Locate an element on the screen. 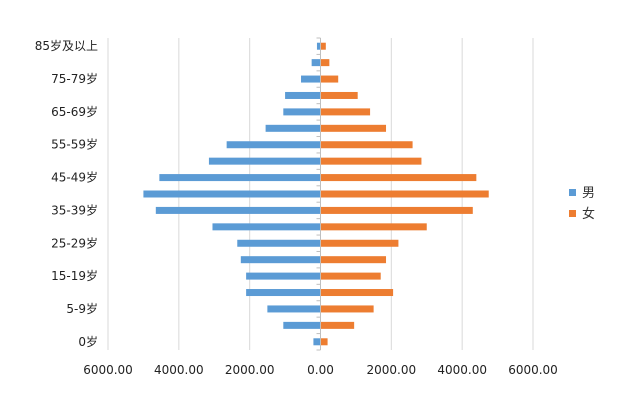 The image size is (634, 402). x-tick-label-2: 2000.00 is located at coordinates (250, 370).